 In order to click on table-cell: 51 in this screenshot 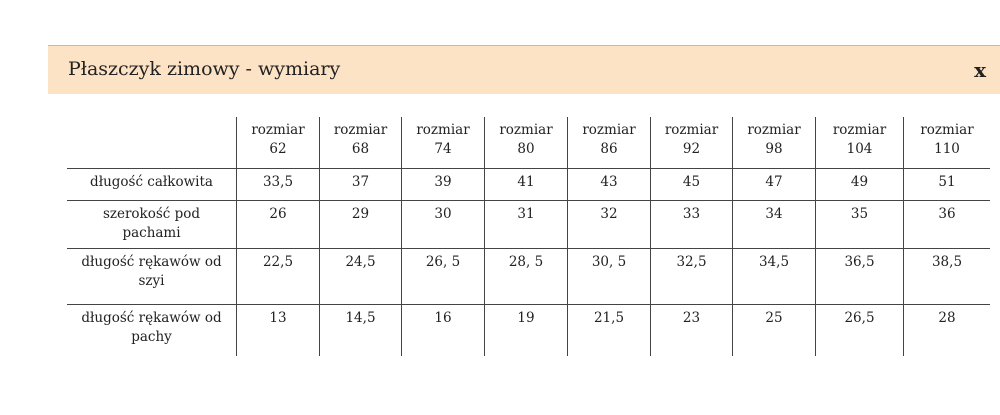, I will do `click(946, 183)`.